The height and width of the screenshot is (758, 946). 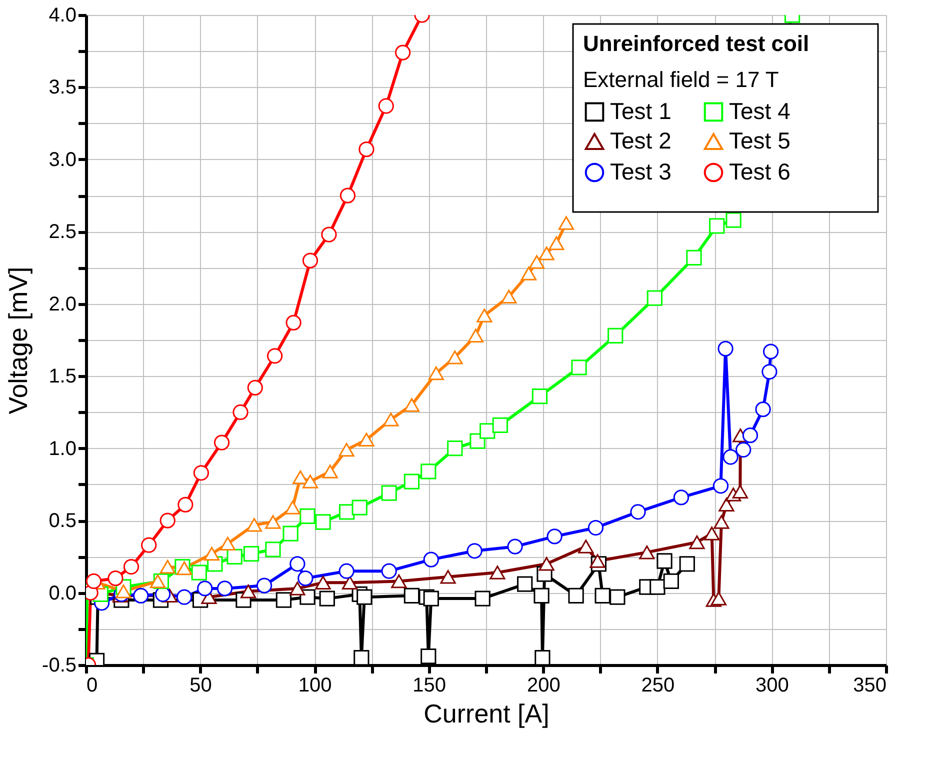 I want to click on y-tick-label: 2.5, so click(x=62, y=232).